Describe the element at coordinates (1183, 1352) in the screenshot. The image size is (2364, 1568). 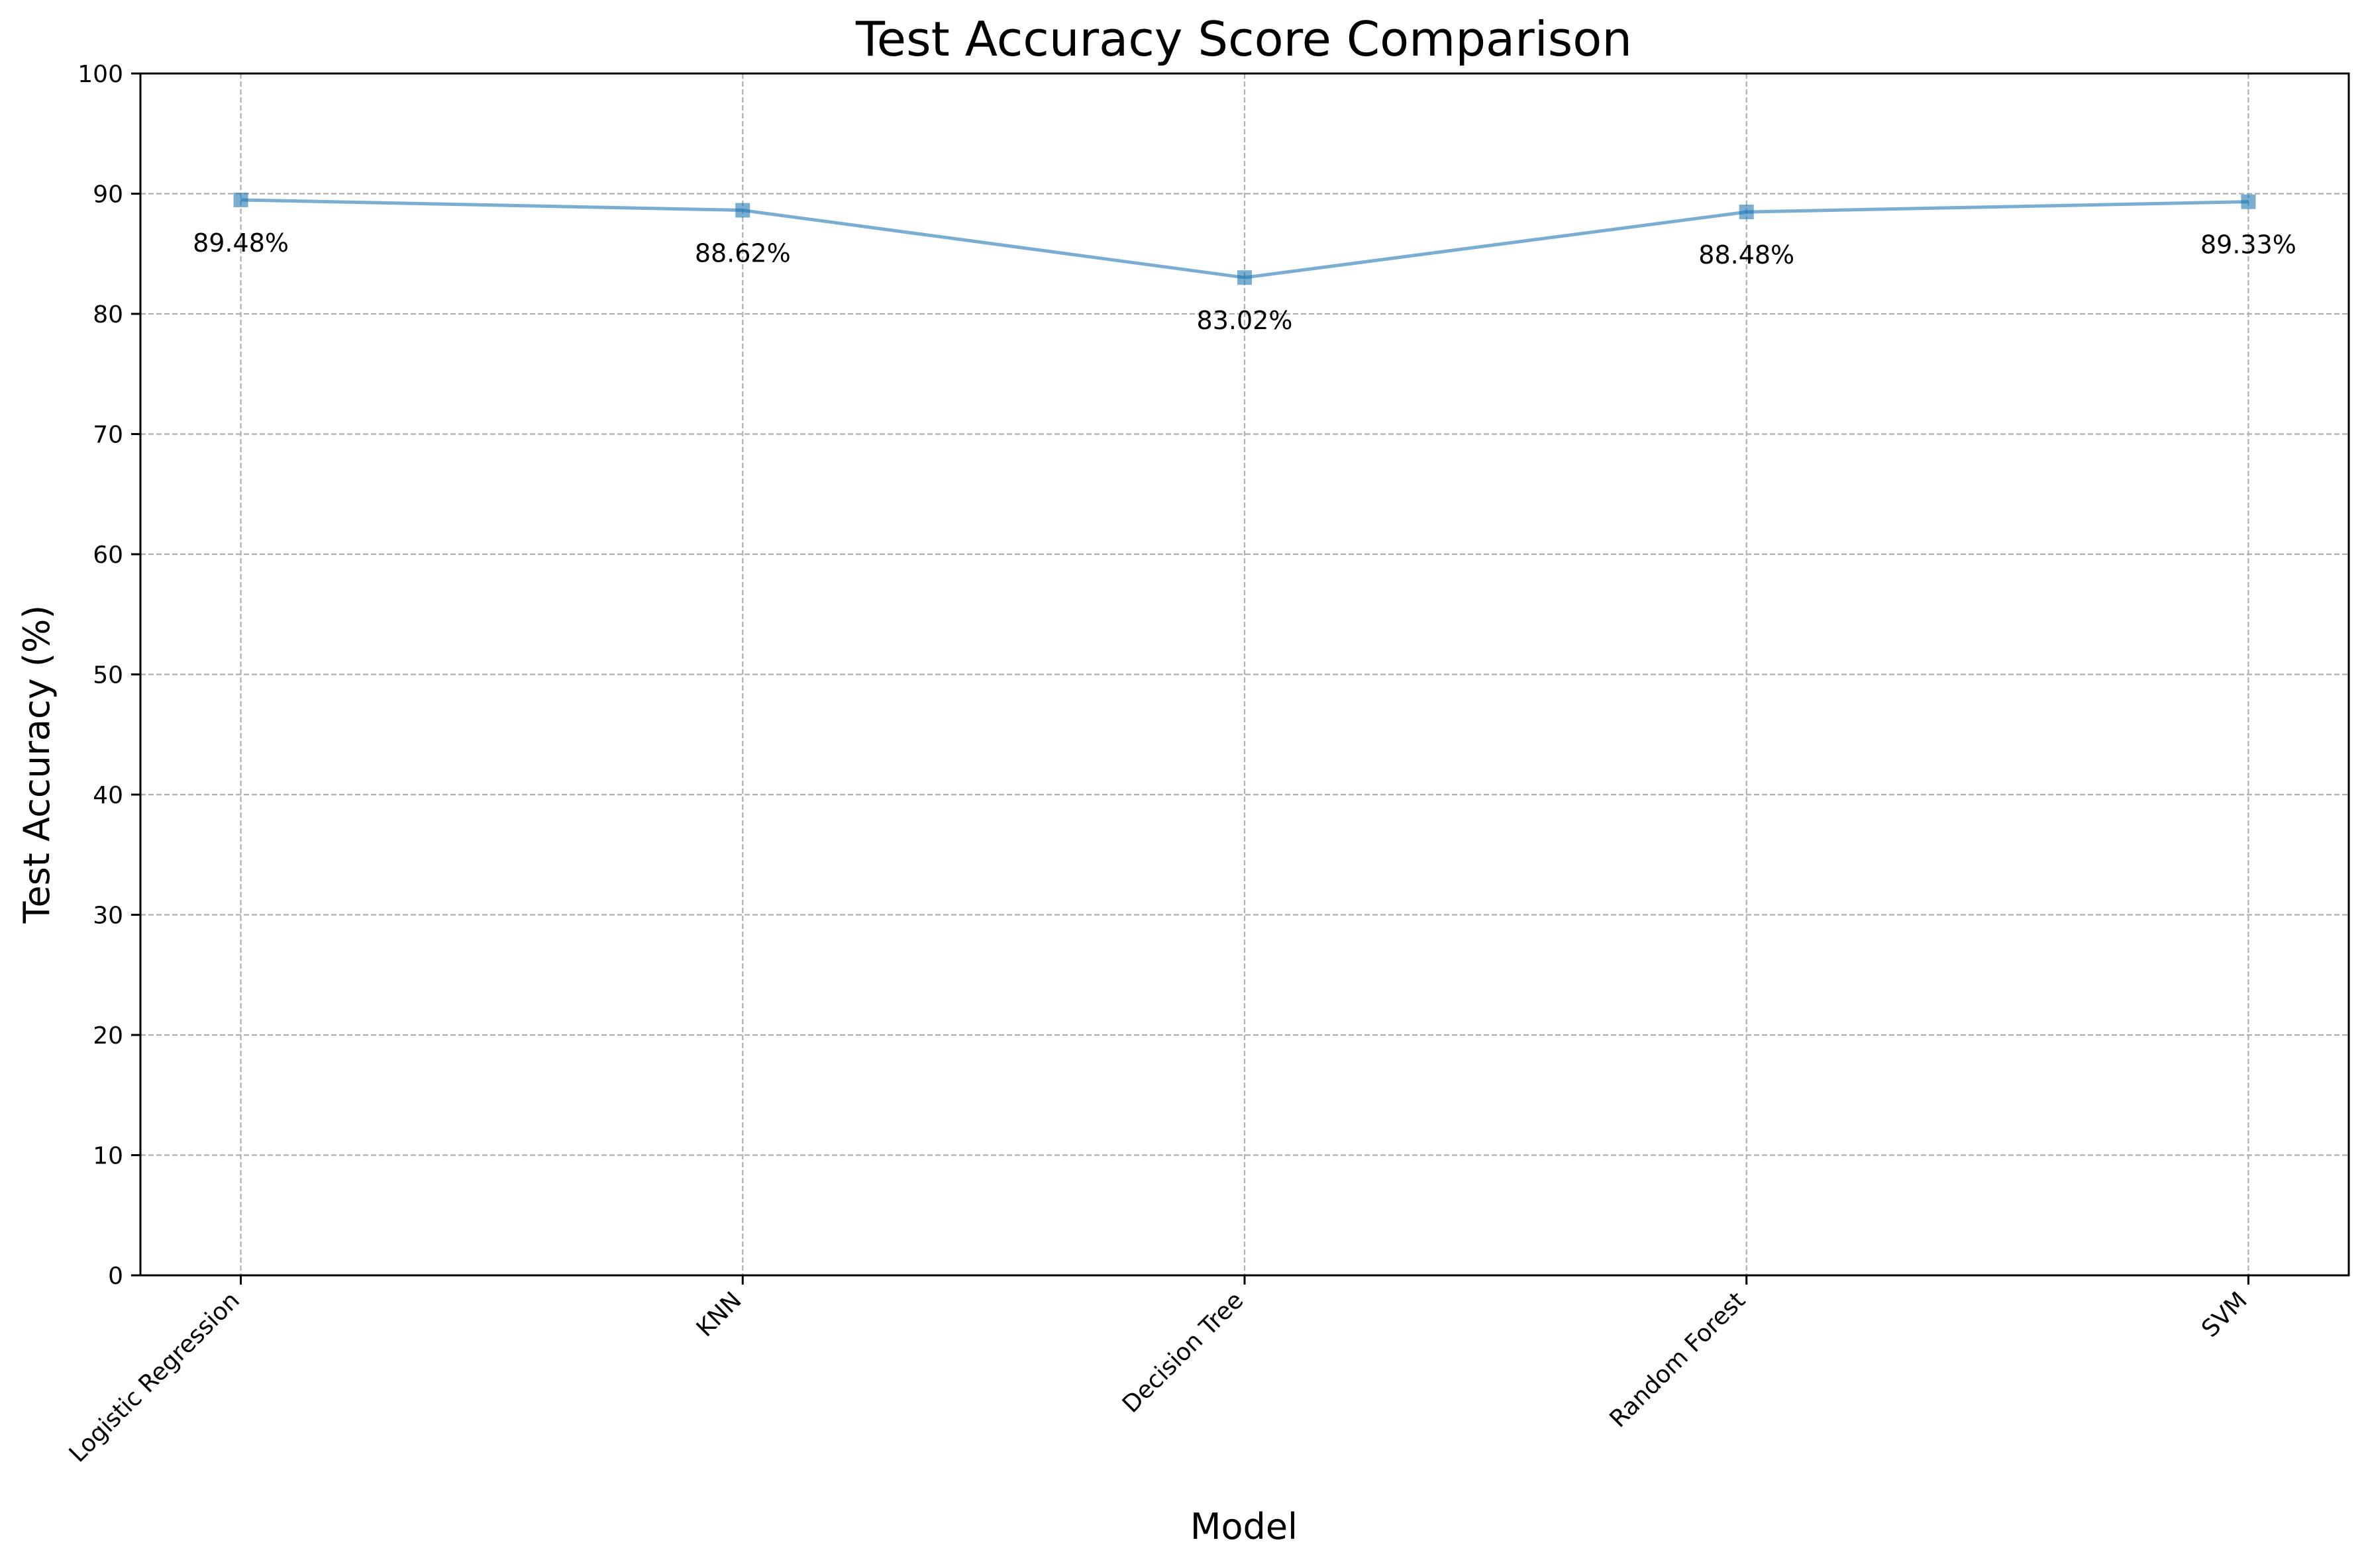
I see `x-tick-label: Decision Tree` at that location.